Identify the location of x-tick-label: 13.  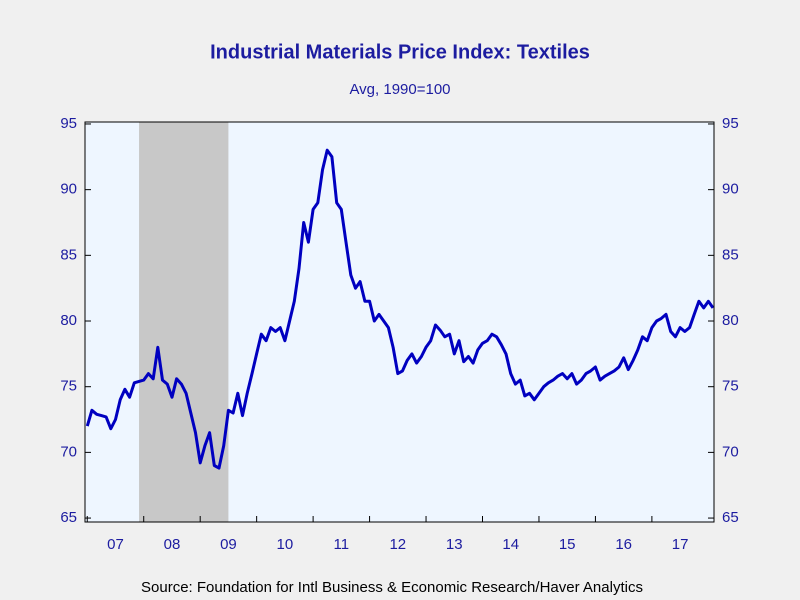
(454, 544).